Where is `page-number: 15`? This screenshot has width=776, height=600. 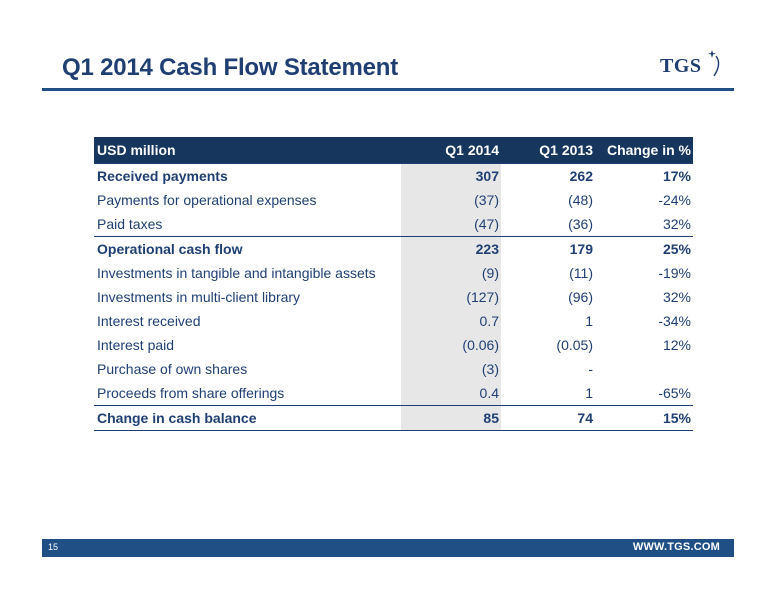
page-number: 15 is located at coordinates (53, 547).